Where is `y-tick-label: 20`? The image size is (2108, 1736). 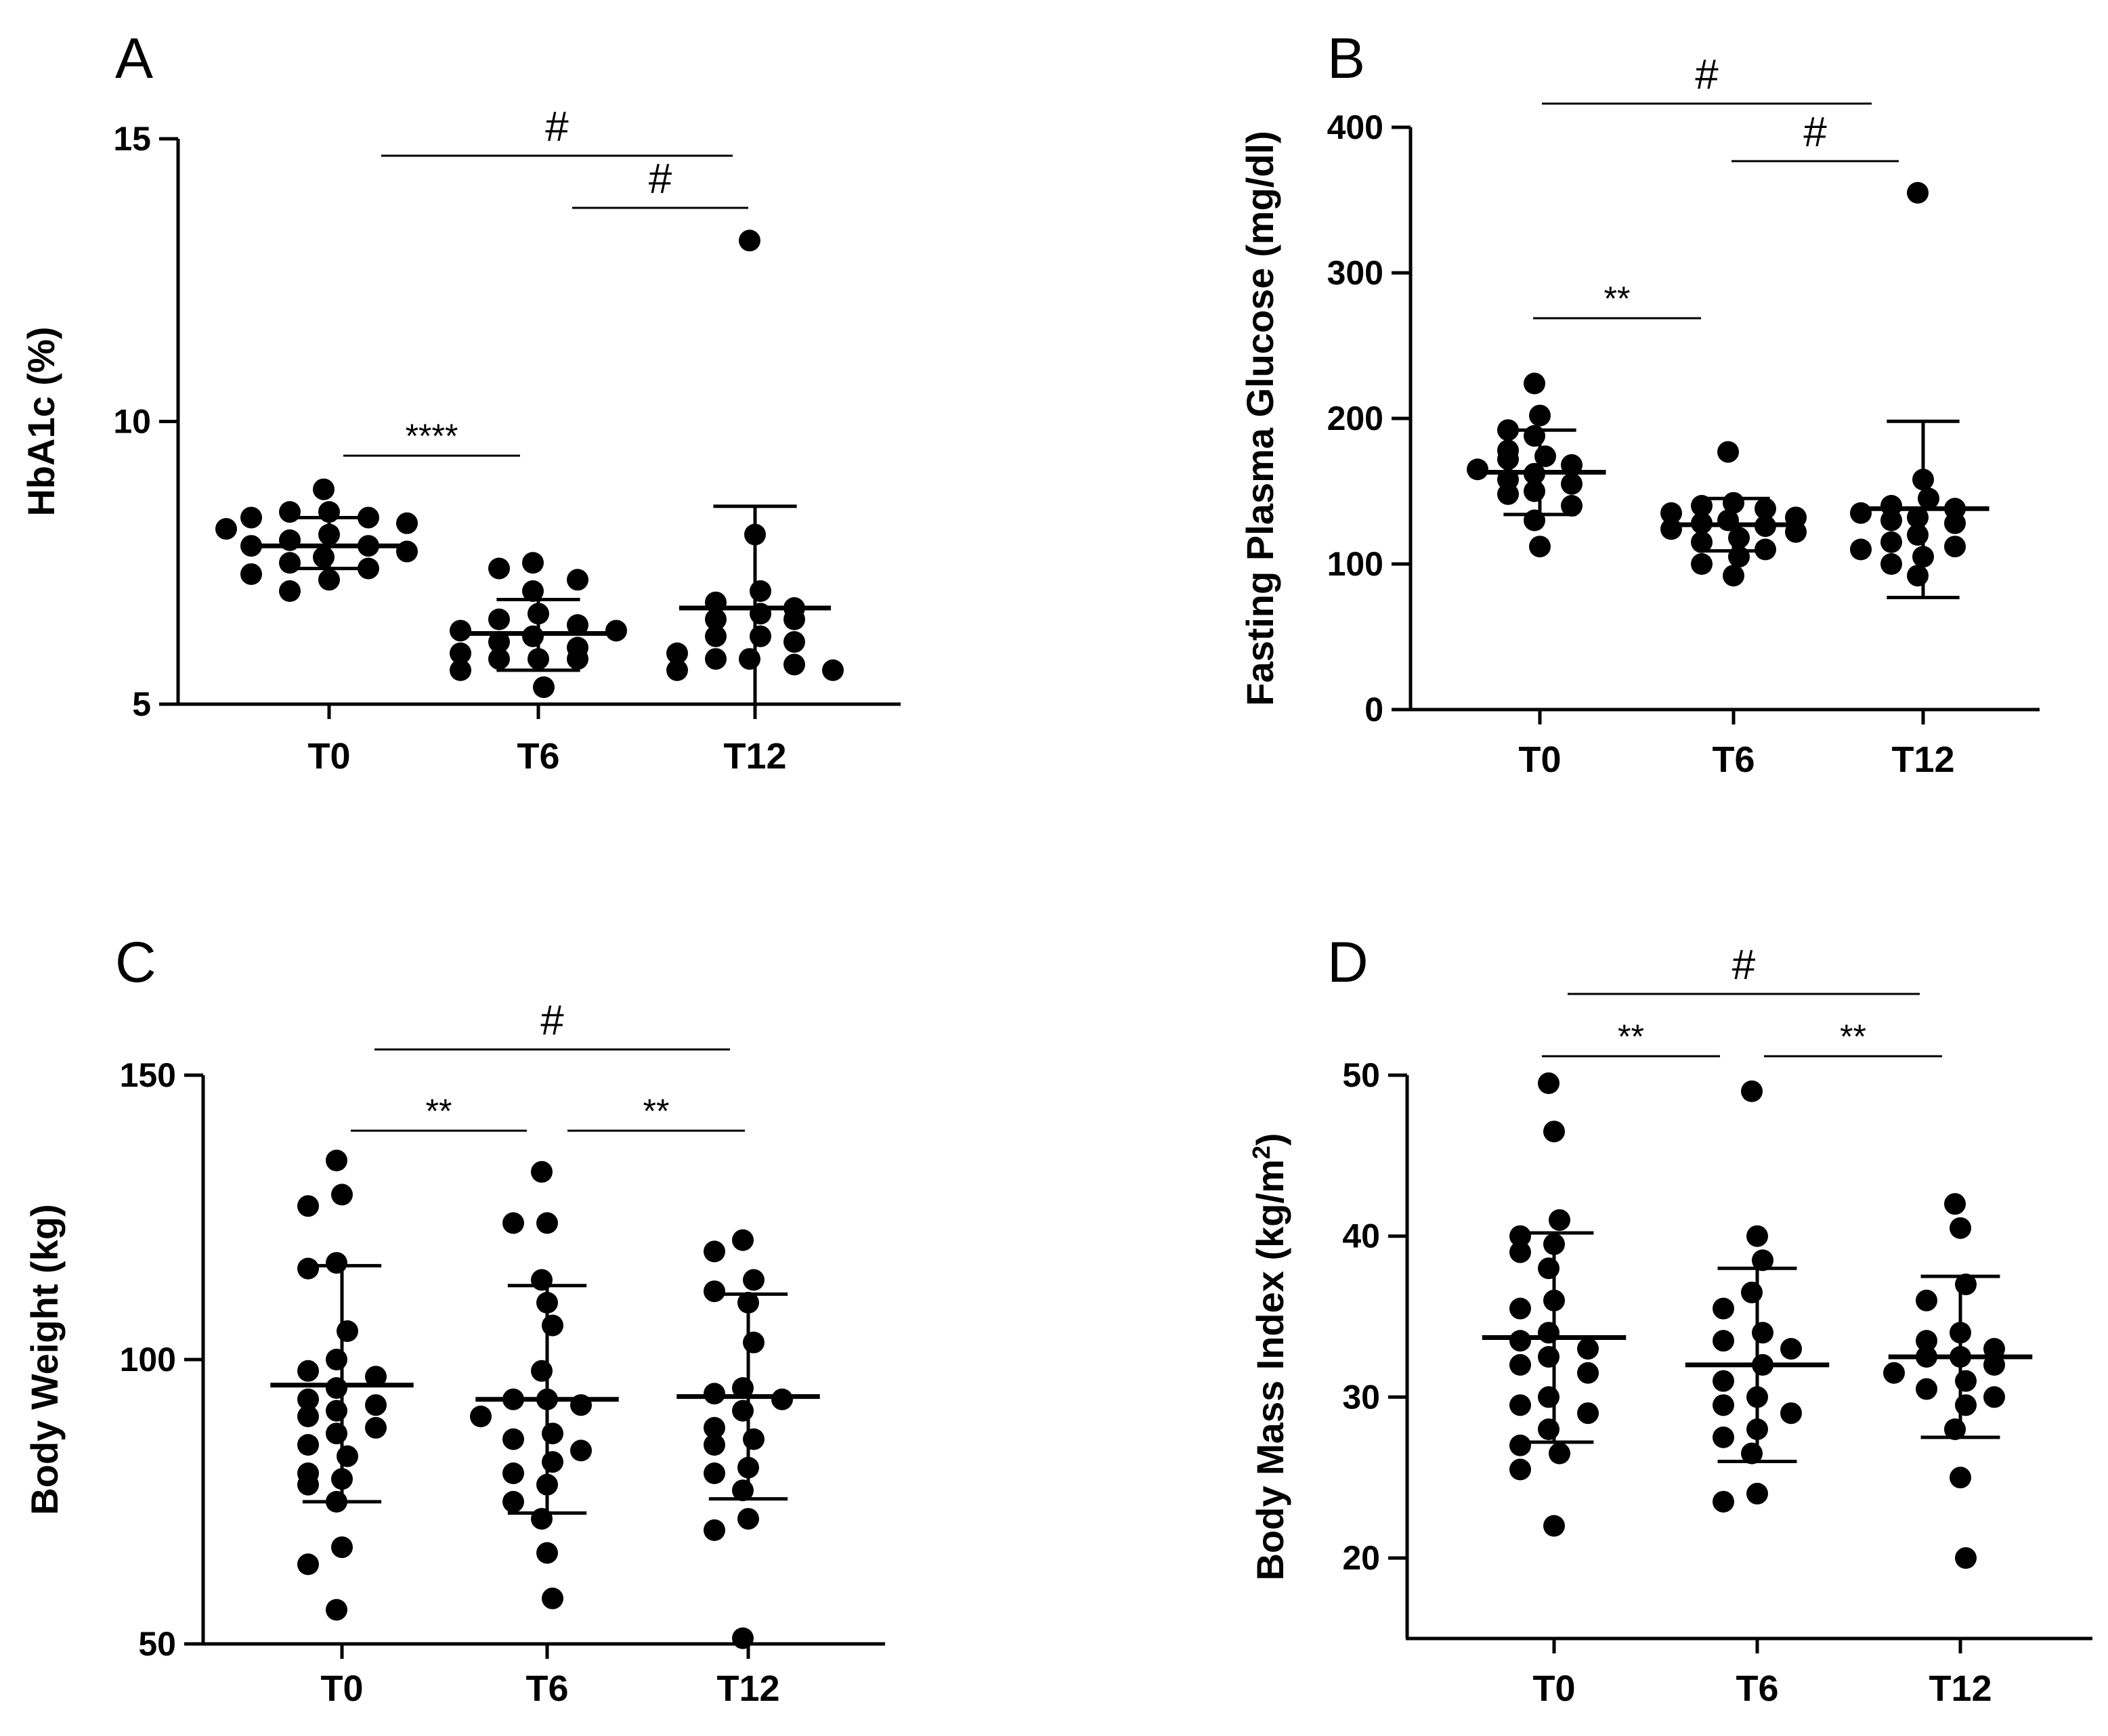 y-tick-label: 20 is located at coordinates (1361, 1558).